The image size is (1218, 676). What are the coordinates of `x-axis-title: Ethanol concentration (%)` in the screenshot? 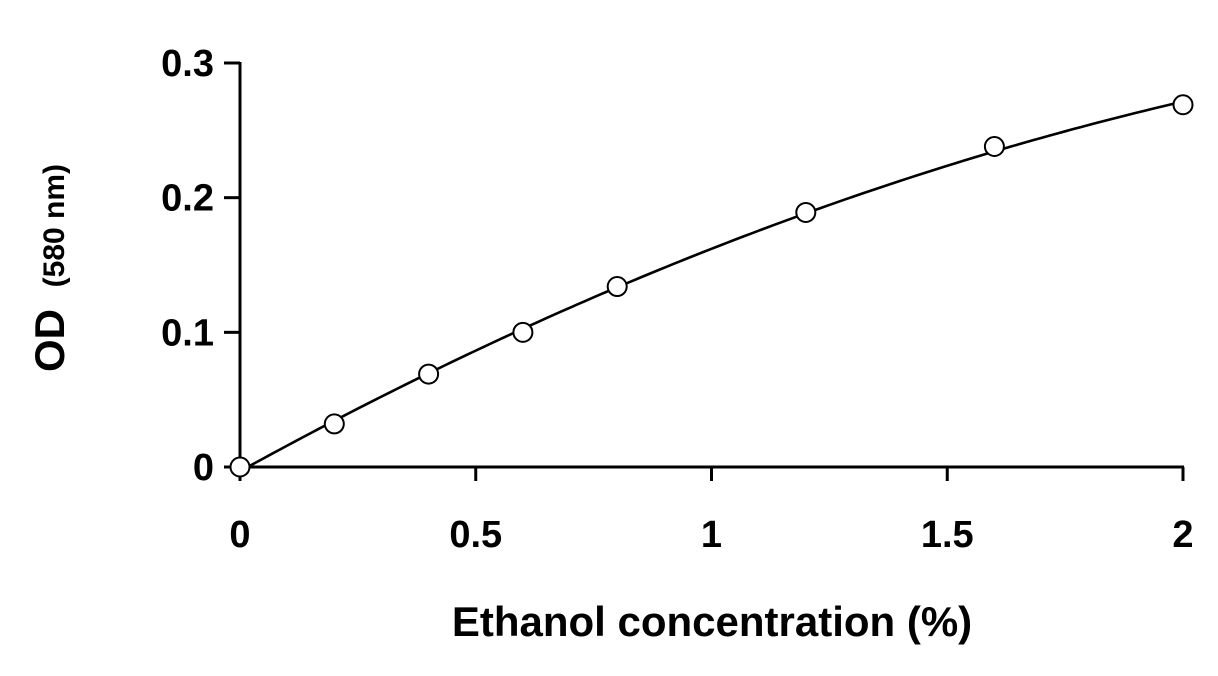 It's located at (712, 621).